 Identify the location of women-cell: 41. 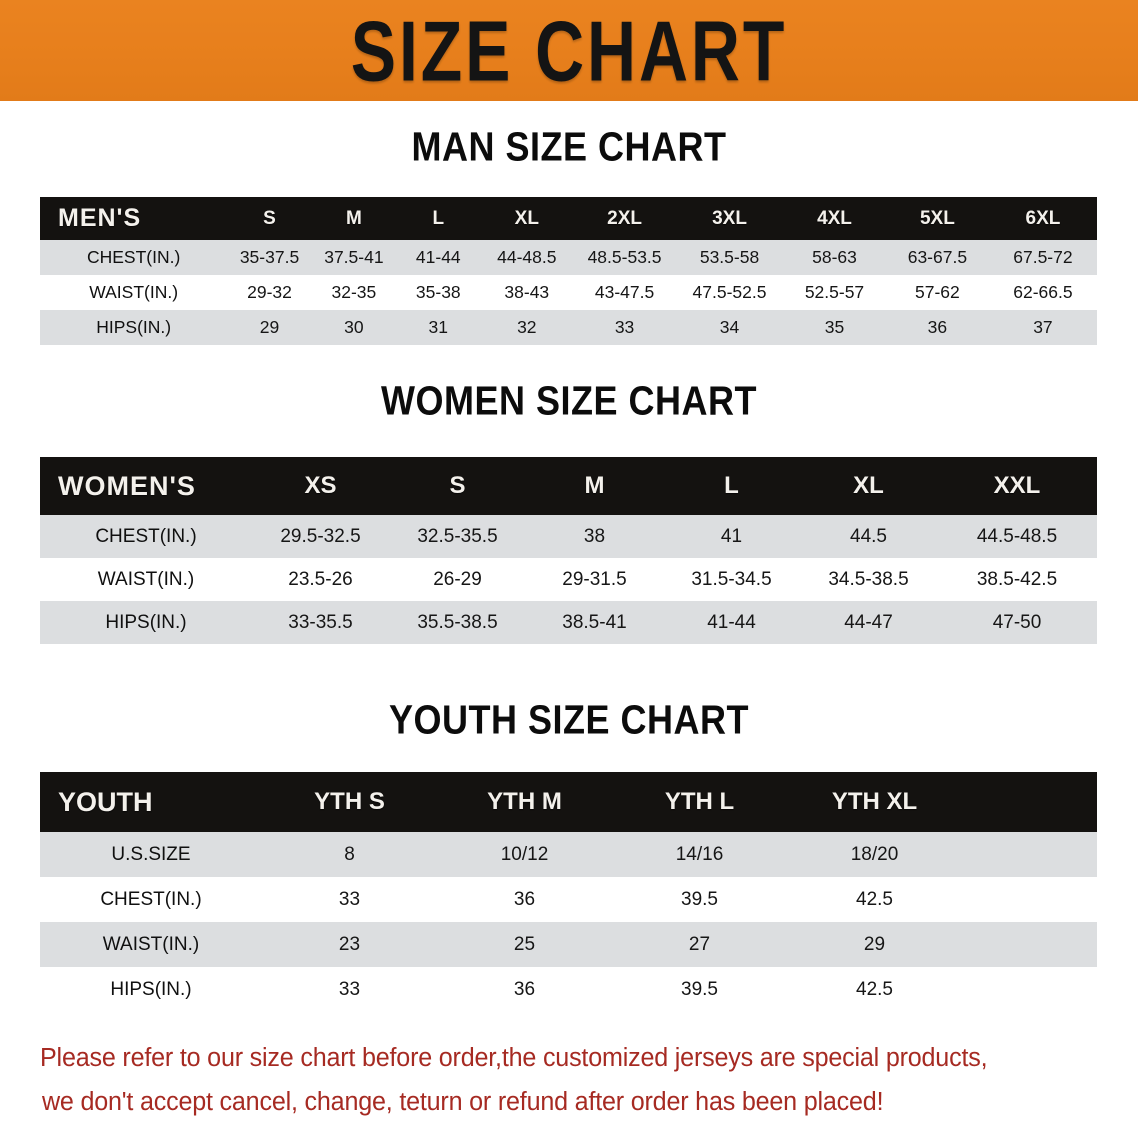
(731, 536).